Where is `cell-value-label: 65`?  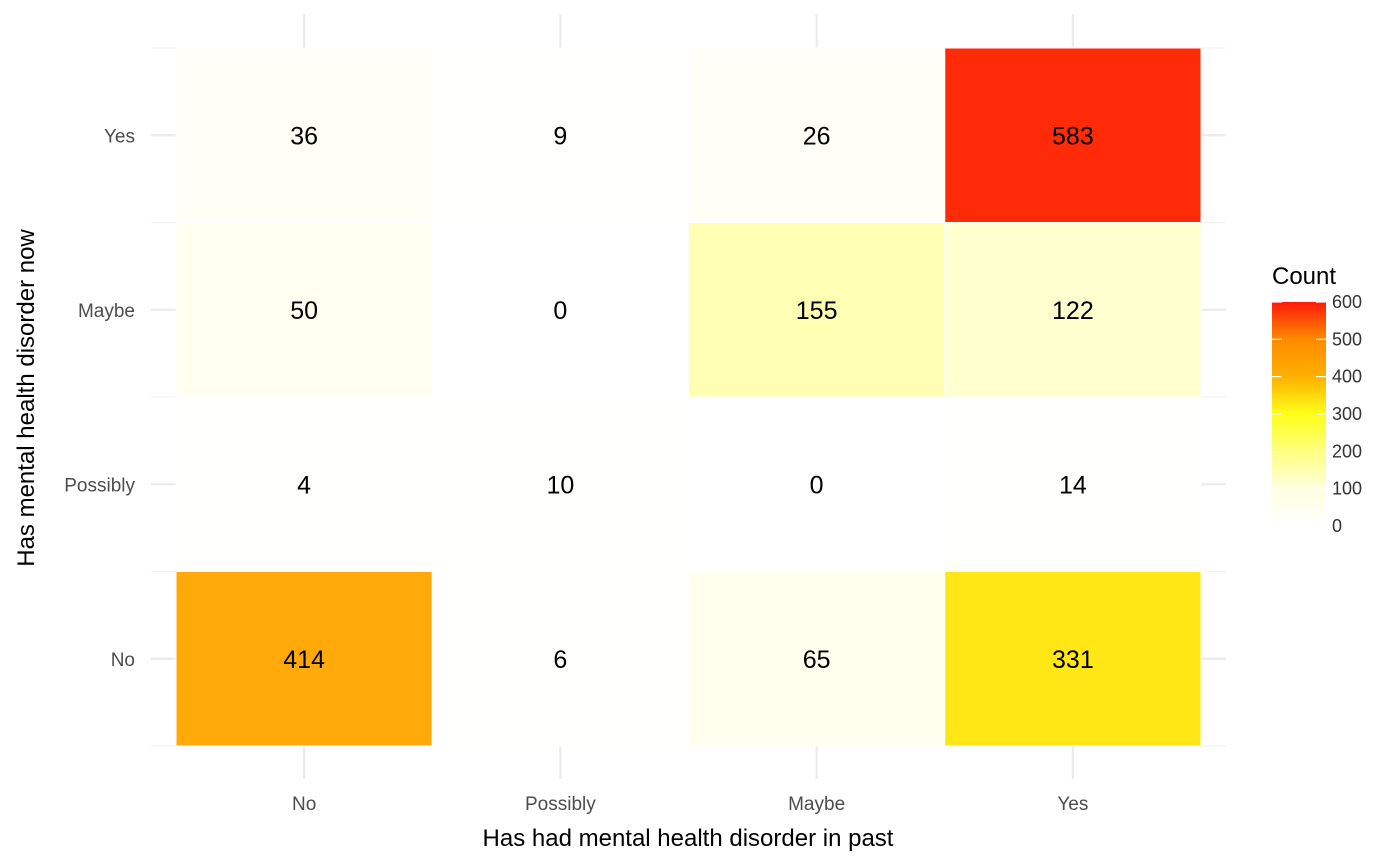 cell-value-label: 65 is located at coordinates (817, 660).